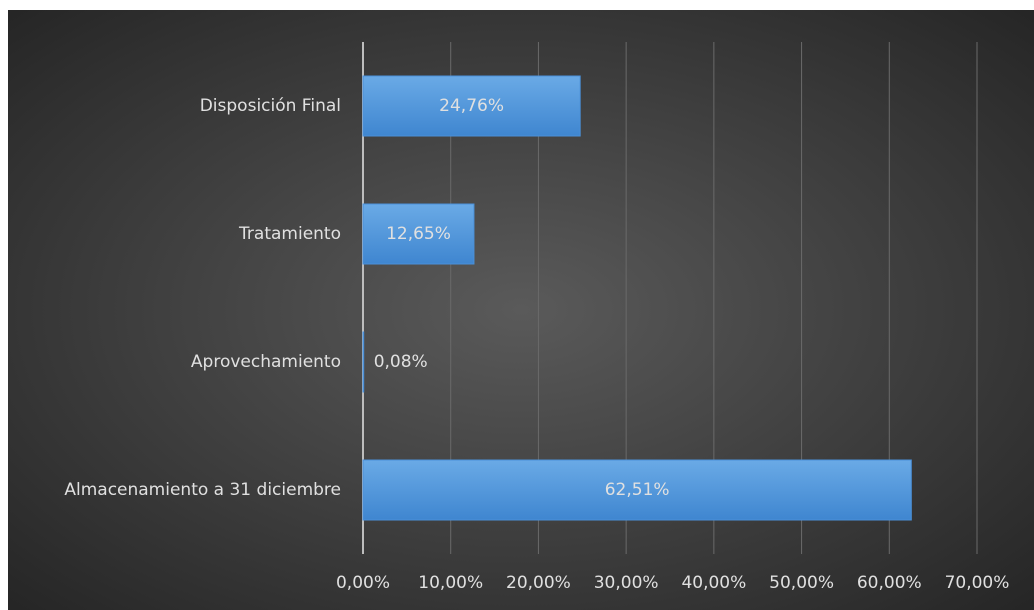  What do you see at coordinates (977, 583) in the screenshot?
I see `x-tick-label: 70,00%` at bounding box center [977, 583].